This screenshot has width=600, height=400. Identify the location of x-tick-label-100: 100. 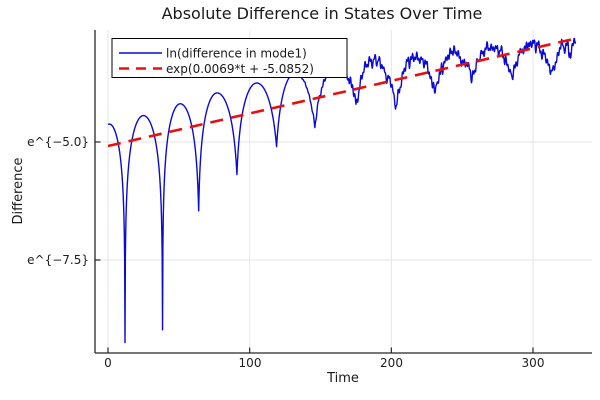
(250, 363).